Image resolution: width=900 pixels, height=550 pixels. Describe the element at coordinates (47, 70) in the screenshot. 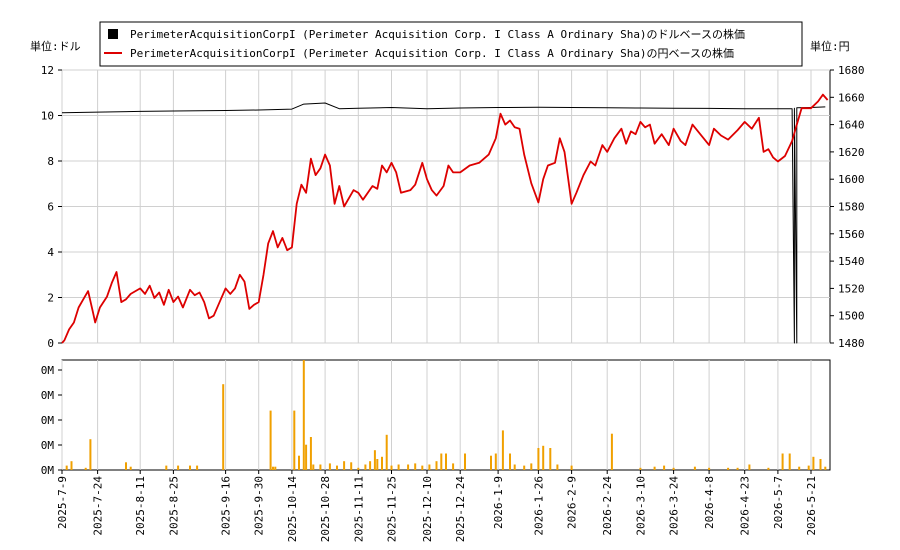

I see `left-tick-label: 12` at that location.